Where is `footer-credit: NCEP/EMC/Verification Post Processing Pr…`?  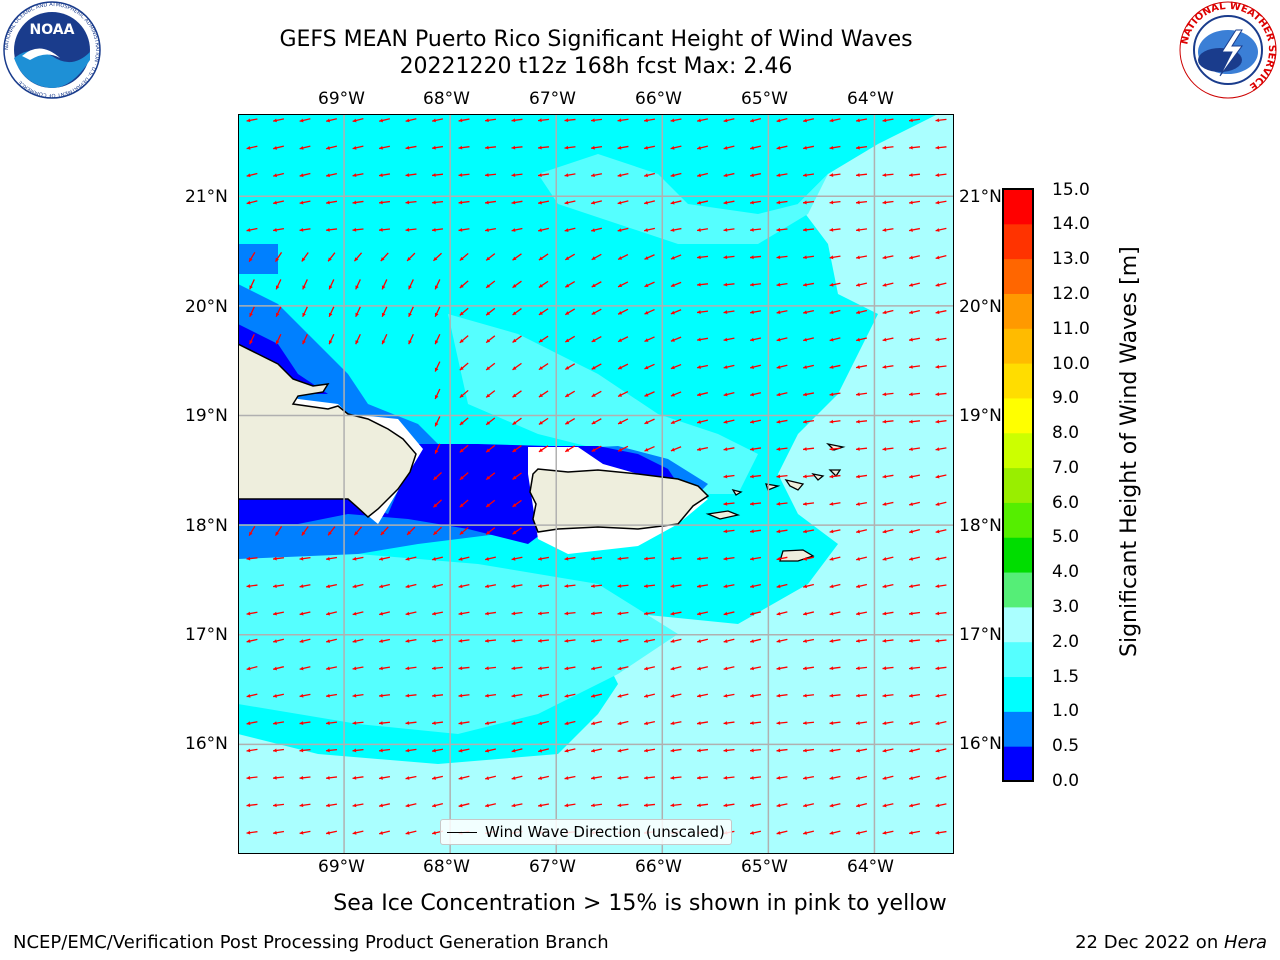 footer-credit: NCEP/EMC/Verification Post Processing Pr… is located at coordinates (311, 942).